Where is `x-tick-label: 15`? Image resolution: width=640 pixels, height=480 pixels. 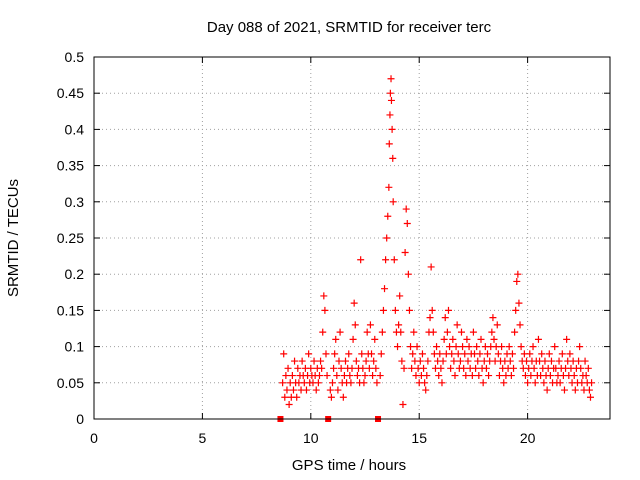 x-tick-label: 15 is located at coordinates (419, 438).